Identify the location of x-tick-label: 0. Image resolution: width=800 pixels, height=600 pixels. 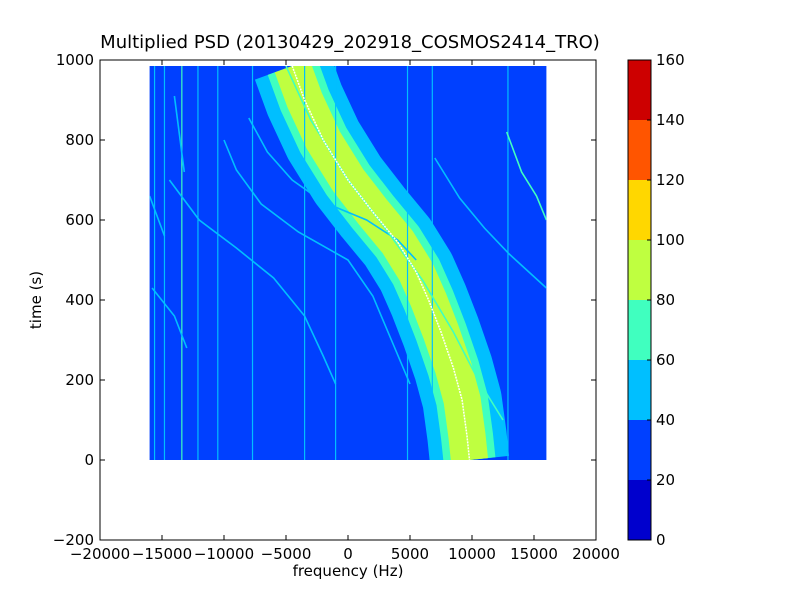
(348, 554).